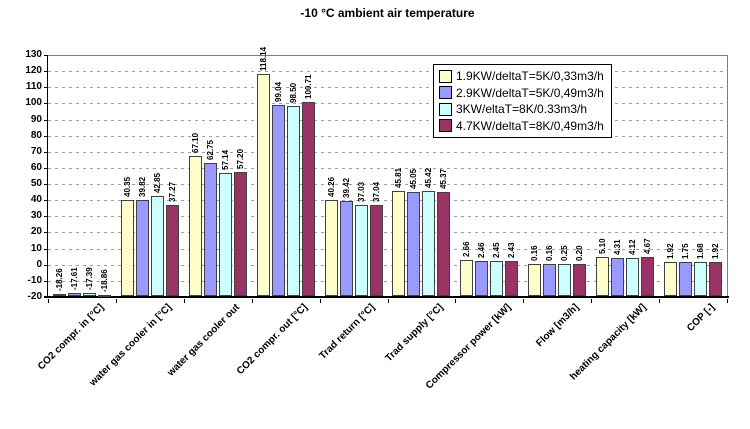 The width and height of the screenshot is (750, 429). What do you see at coordinates (361, 191) in the screenshot?
I see `bar-value-label: 37.03` at bounding box center [361, 191].